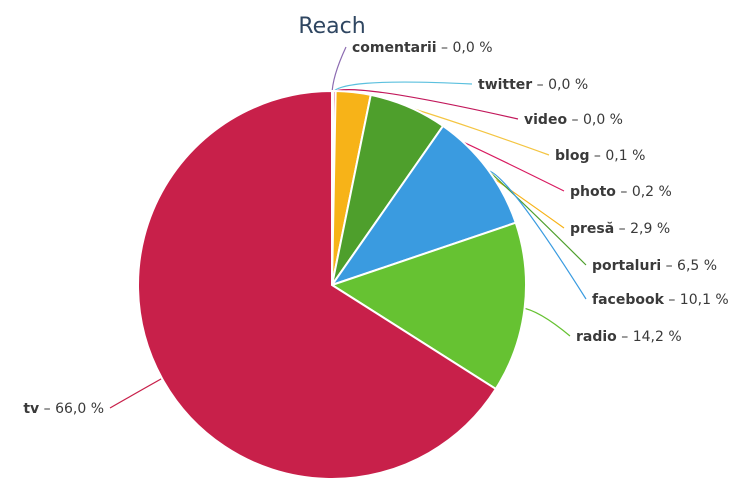 This screenshot has width=752, height=479. I want to click on data-label-presa: presă – 2,9 %, so click(620, 229).